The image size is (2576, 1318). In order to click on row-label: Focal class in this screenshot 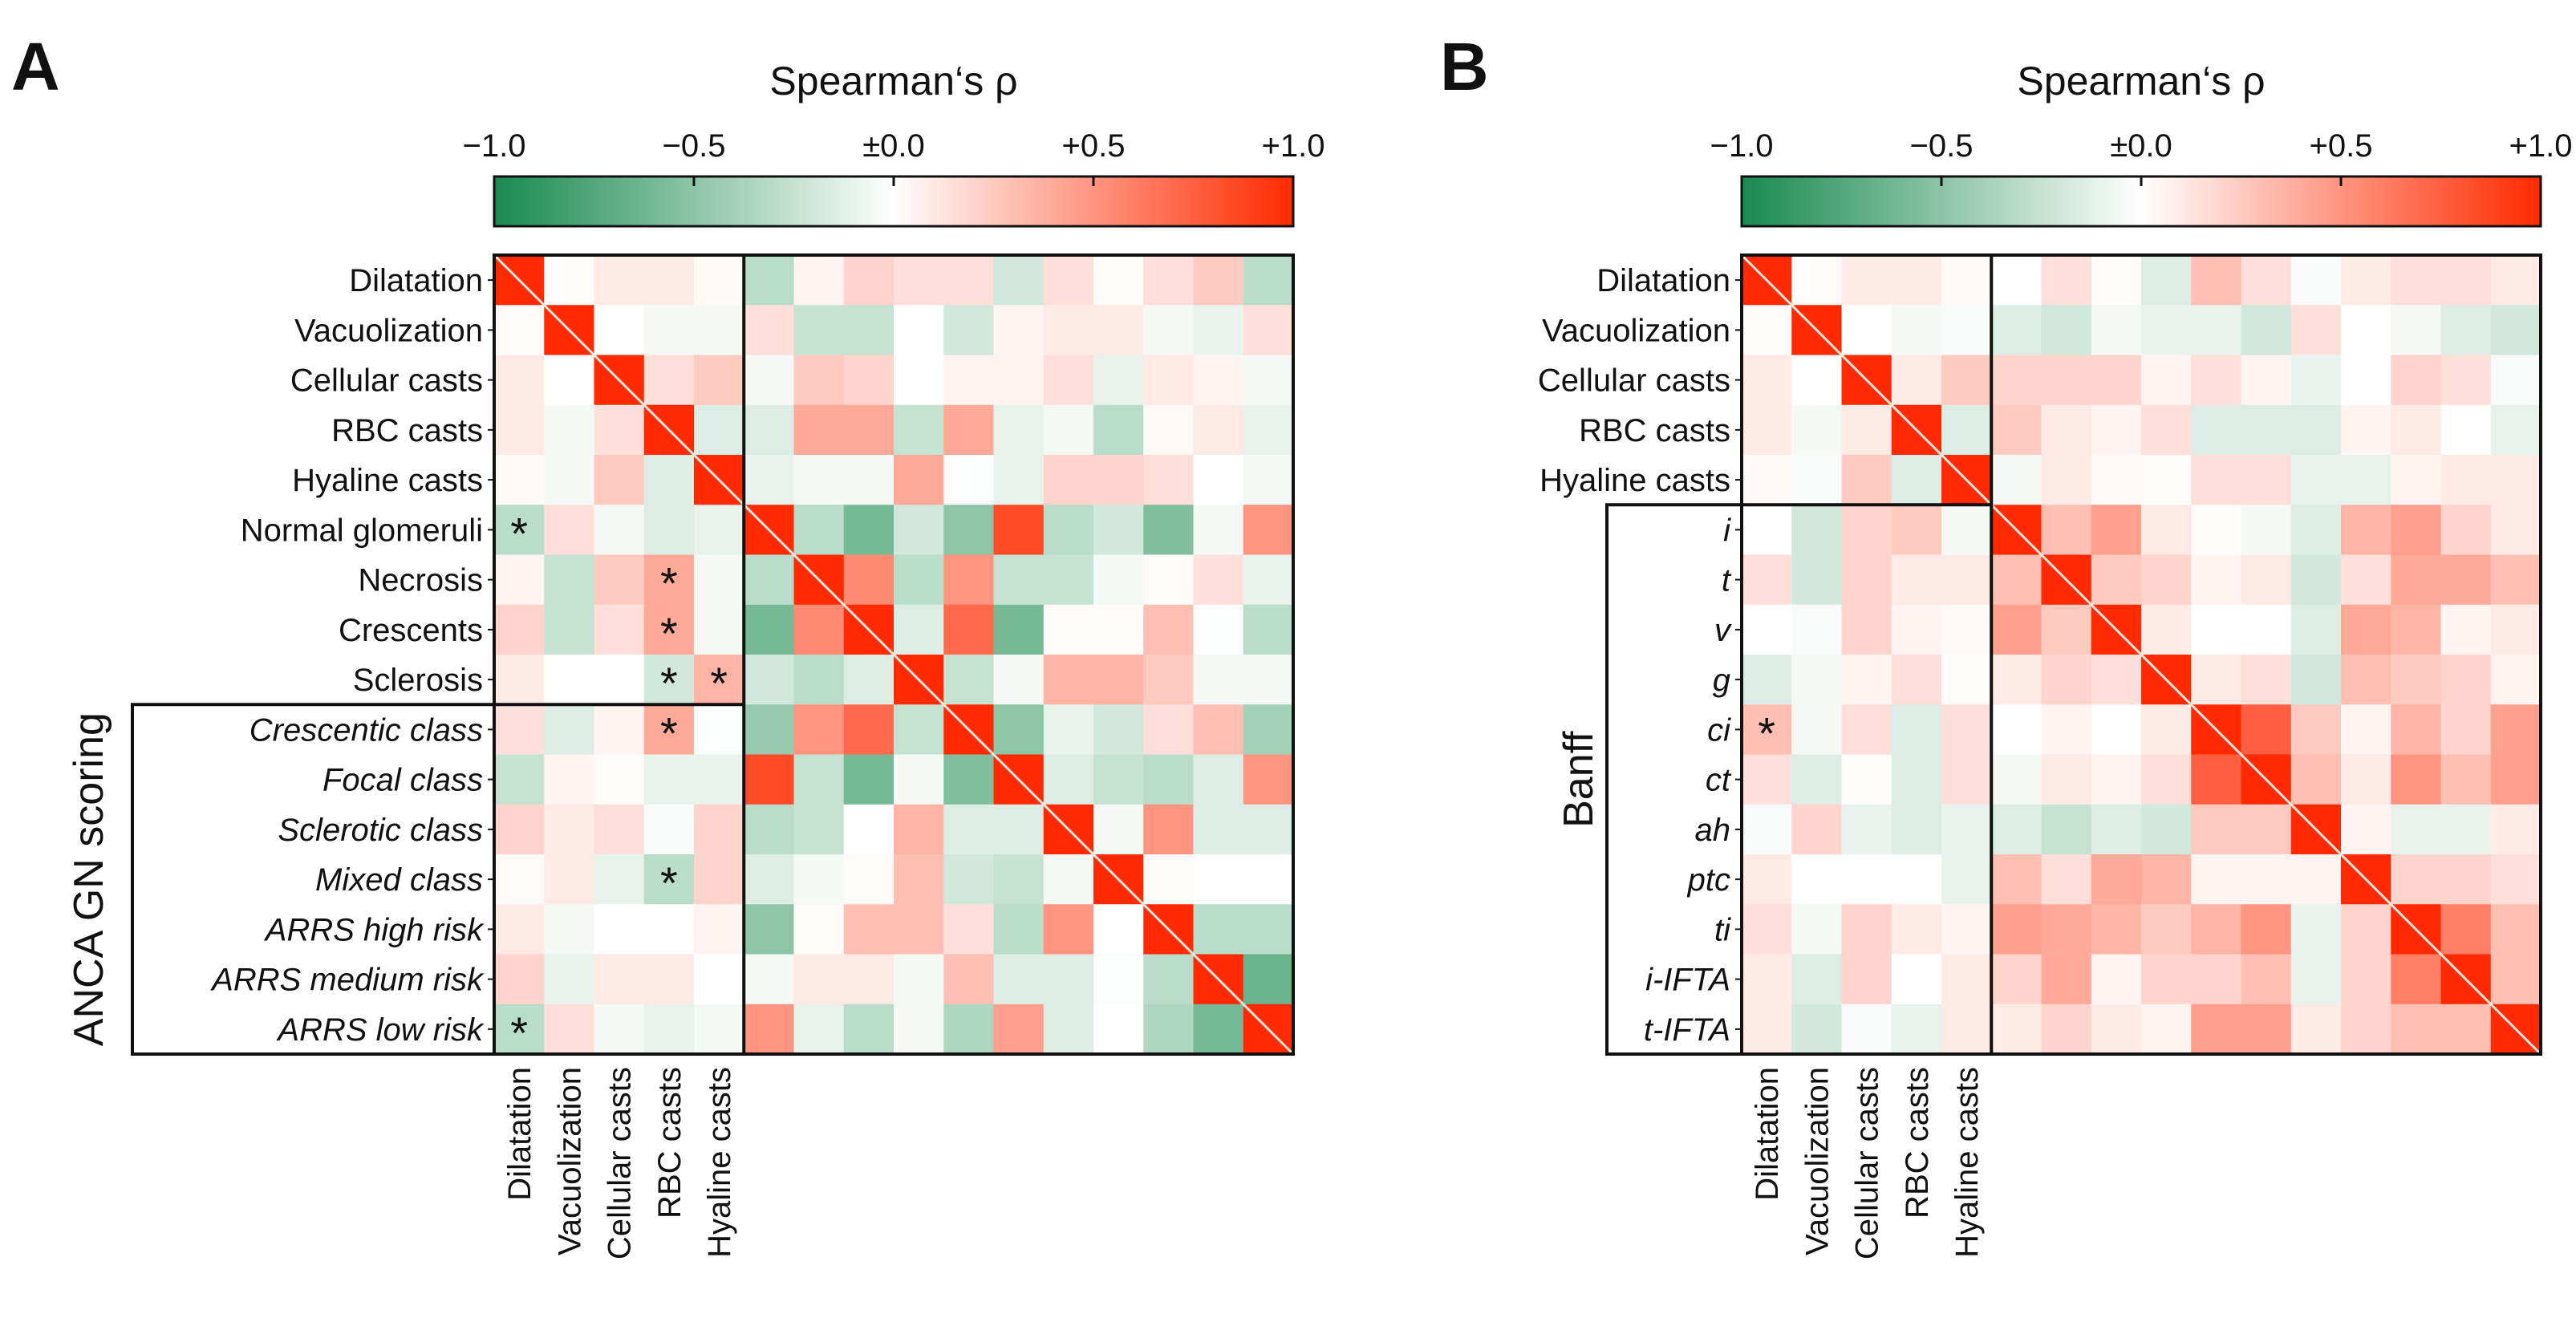, I will do `click(403, 780)`.